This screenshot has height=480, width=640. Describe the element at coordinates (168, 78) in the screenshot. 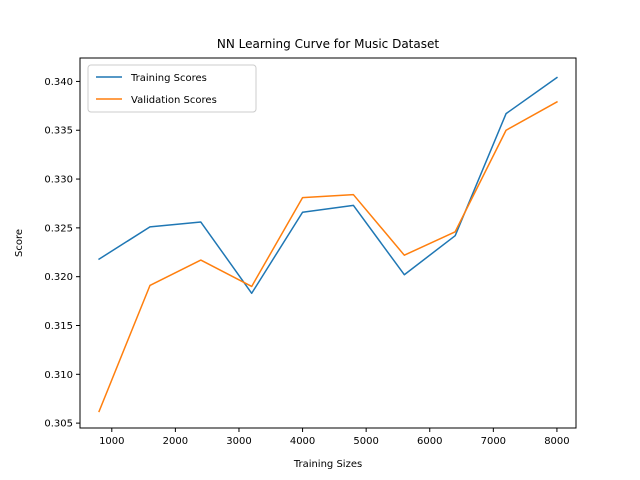

I see `legend-label: Training Scores` at that location.